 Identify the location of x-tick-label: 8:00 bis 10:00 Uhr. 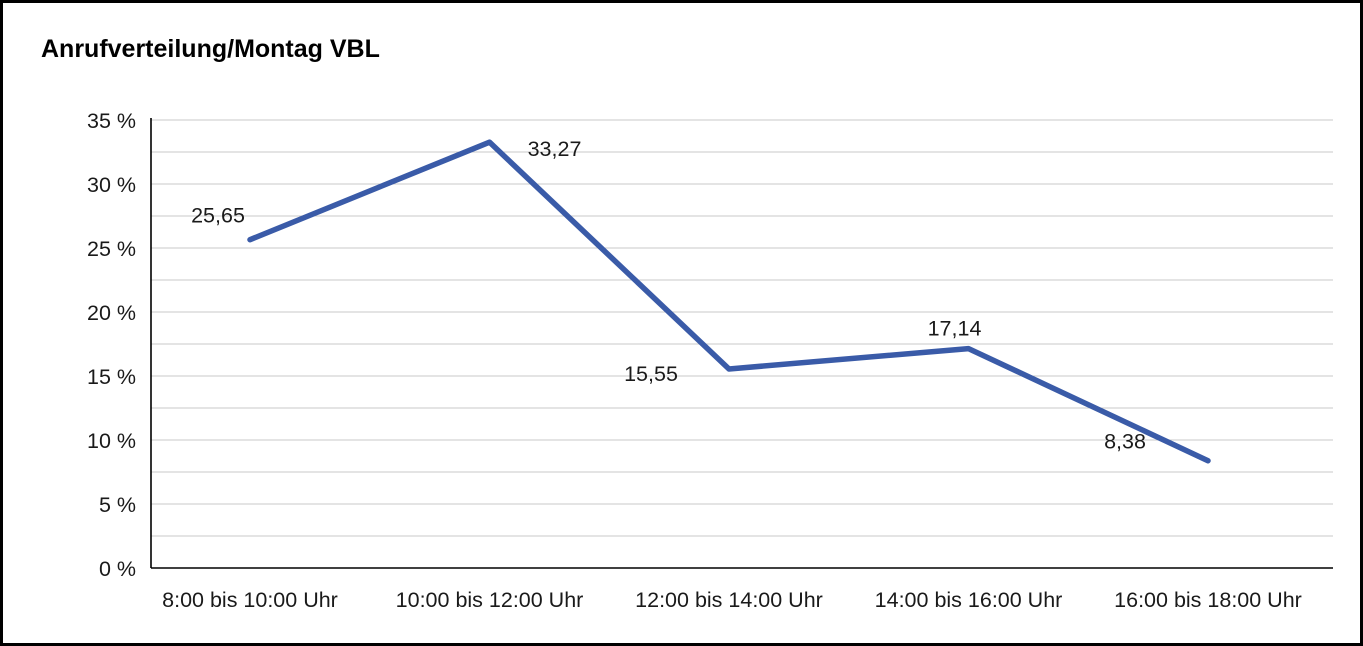
(250, 600).